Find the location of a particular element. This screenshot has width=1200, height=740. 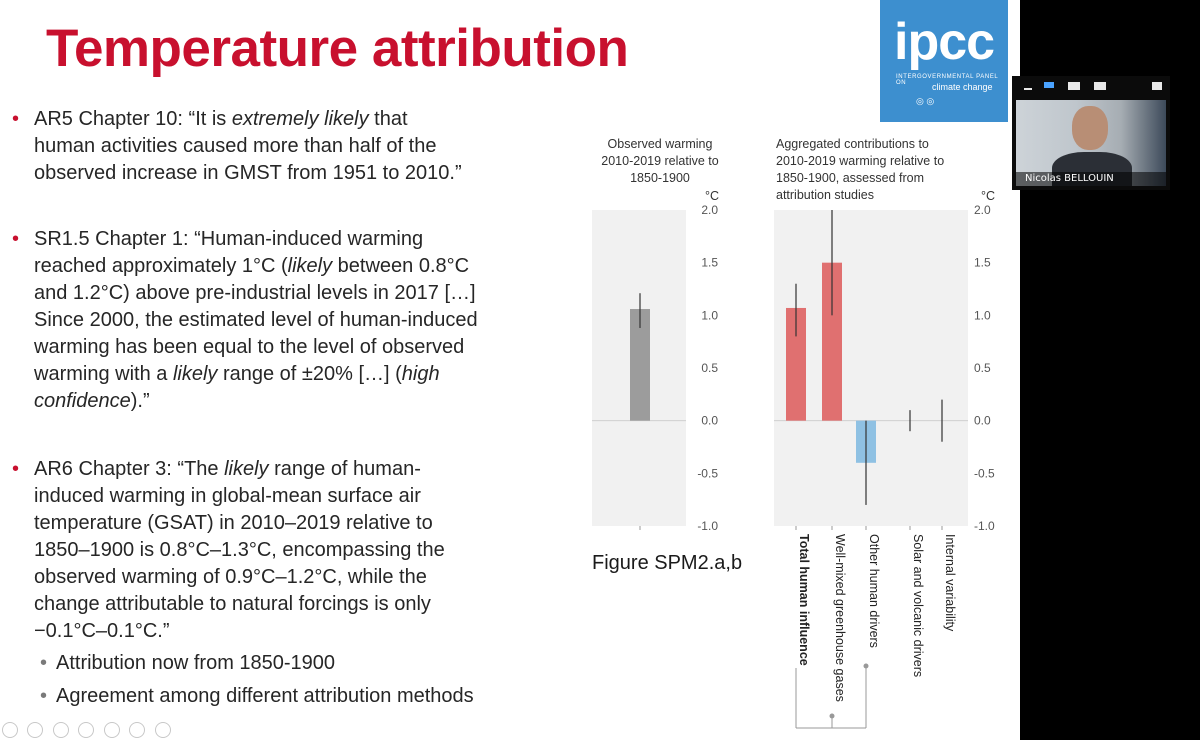

panel-b-title-line: attribution studies is located at coordinates (825, 195).